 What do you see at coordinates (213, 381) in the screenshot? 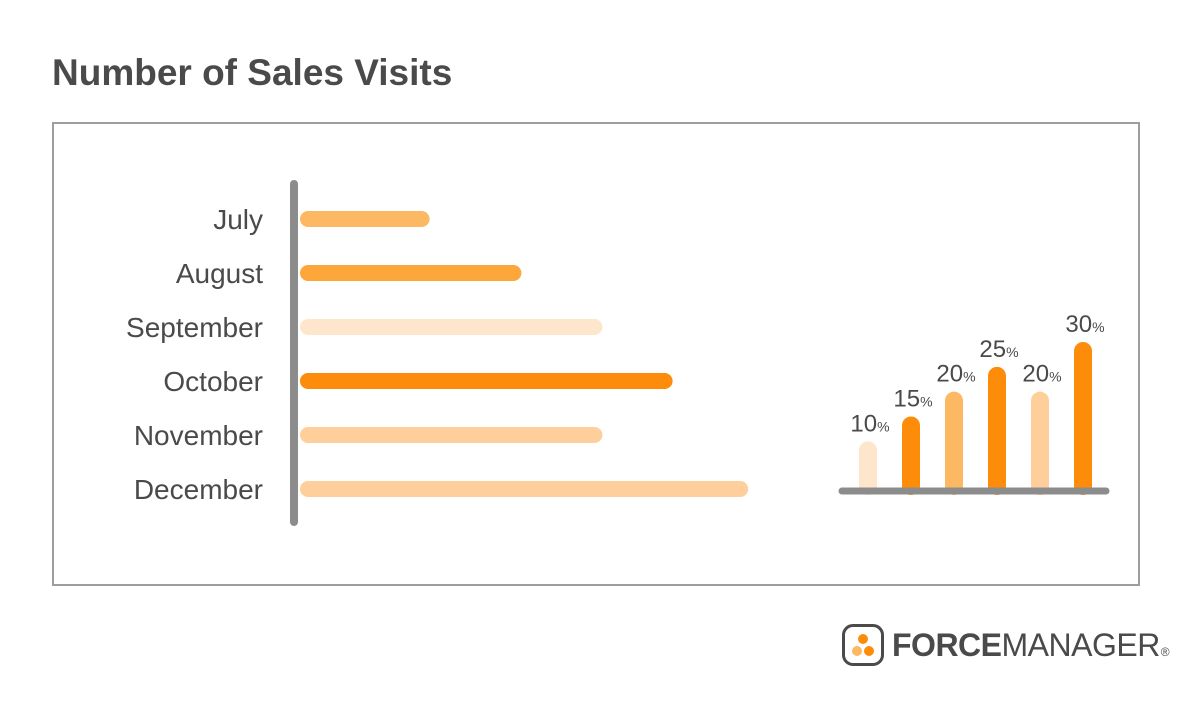
I see `category-label: October` at bounding box center [213, 381].